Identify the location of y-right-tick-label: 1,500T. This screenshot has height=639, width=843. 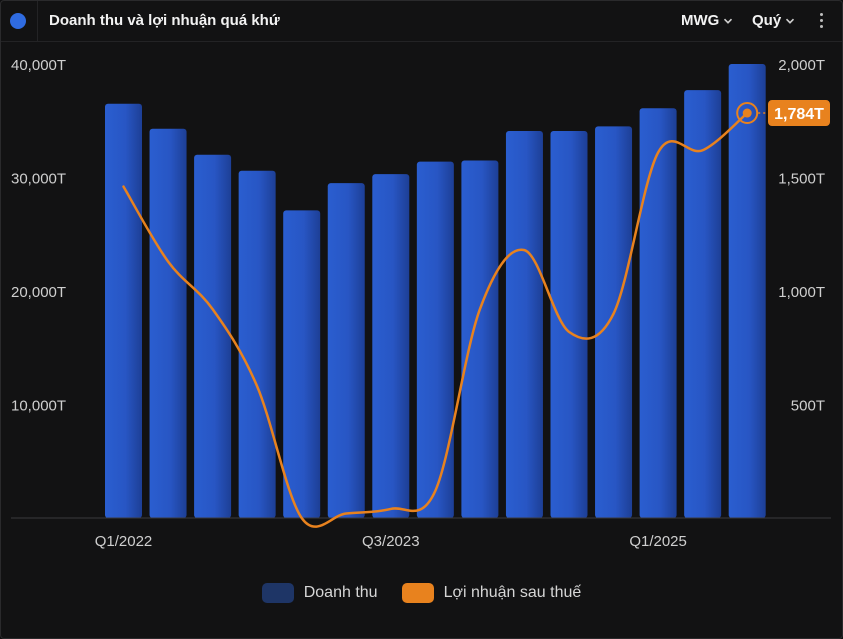
(801, 179).